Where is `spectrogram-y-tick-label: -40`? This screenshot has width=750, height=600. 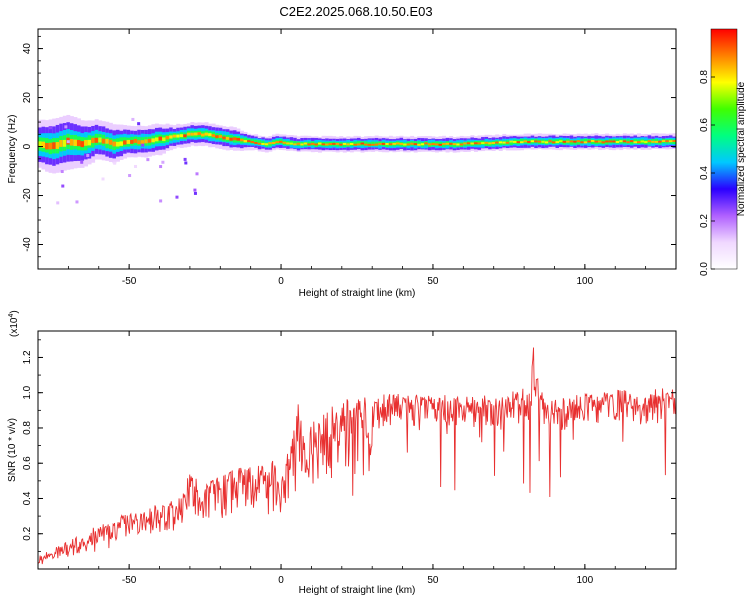 spectrogram-y-tick-label: -40 is located at coordinates (27, 244).